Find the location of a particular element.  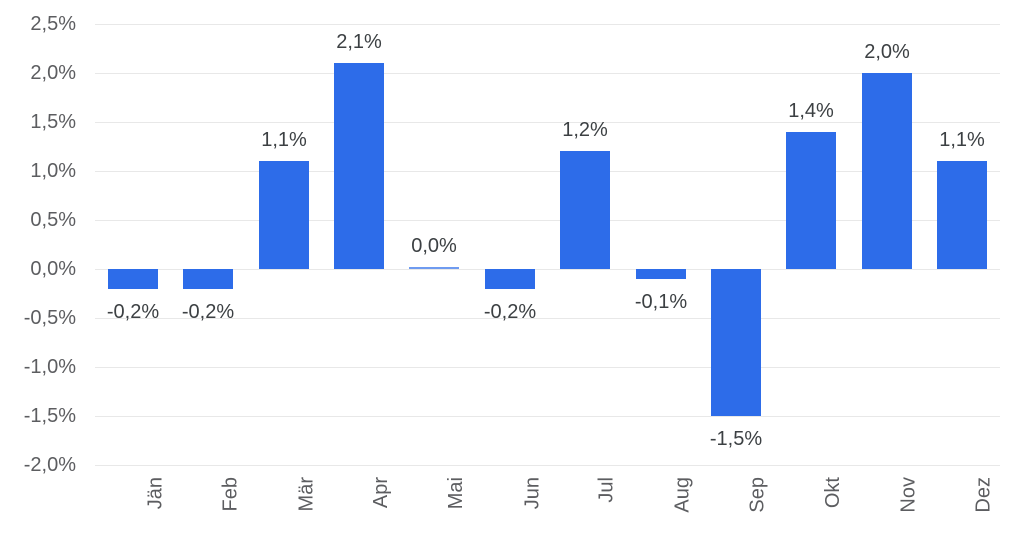

y-axis-tick-label: 2,5% is located at coordinates (53, 24).